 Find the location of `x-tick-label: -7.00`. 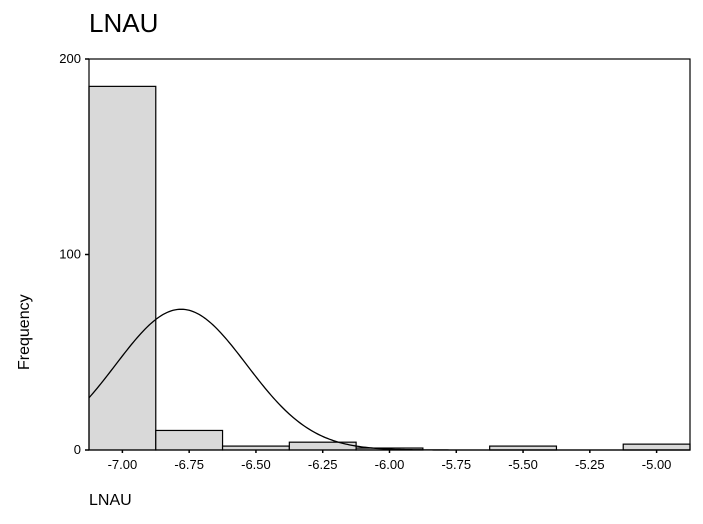

x-tick-label: -7.00 is located at coordinates (123, 464).